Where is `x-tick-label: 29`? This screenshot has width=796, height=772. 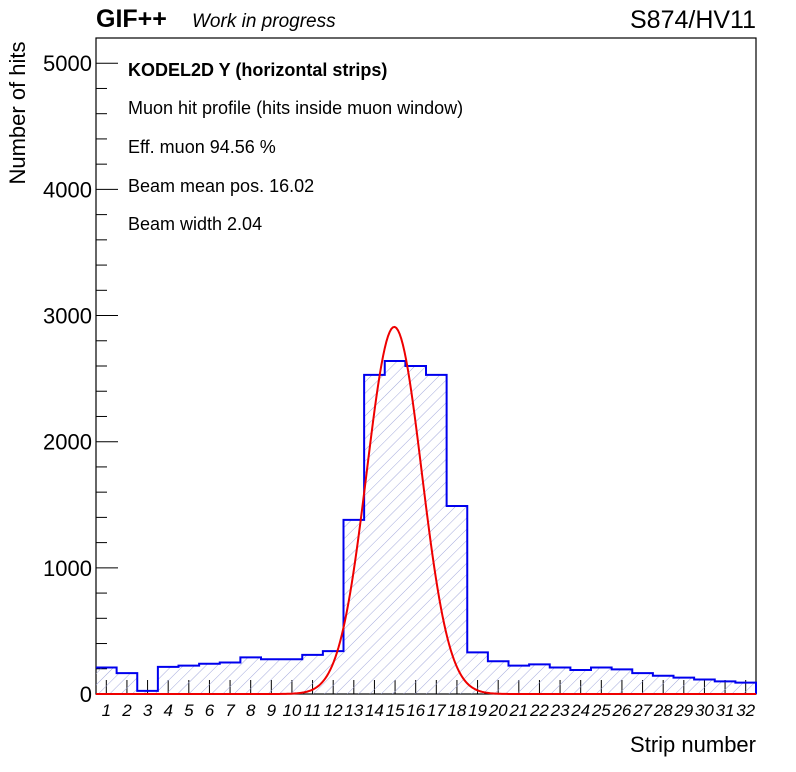
x-tick-label: 29 is located at coordinates (683, 710).